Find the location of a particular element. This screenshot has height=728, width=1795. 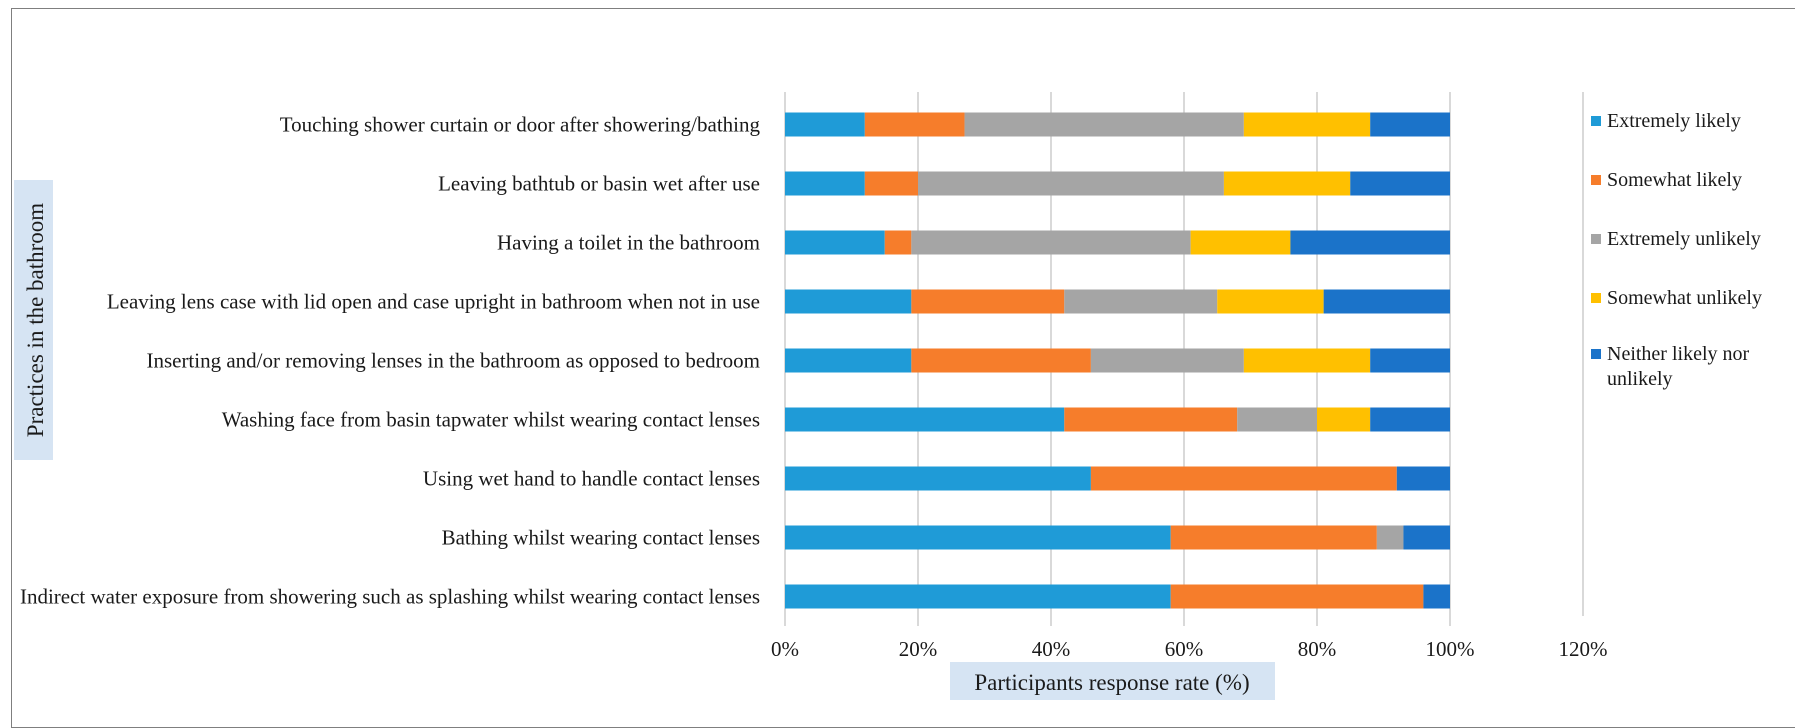

category-label: Bathing whilst wearing contact lenses is located at coordinates (601, 538).